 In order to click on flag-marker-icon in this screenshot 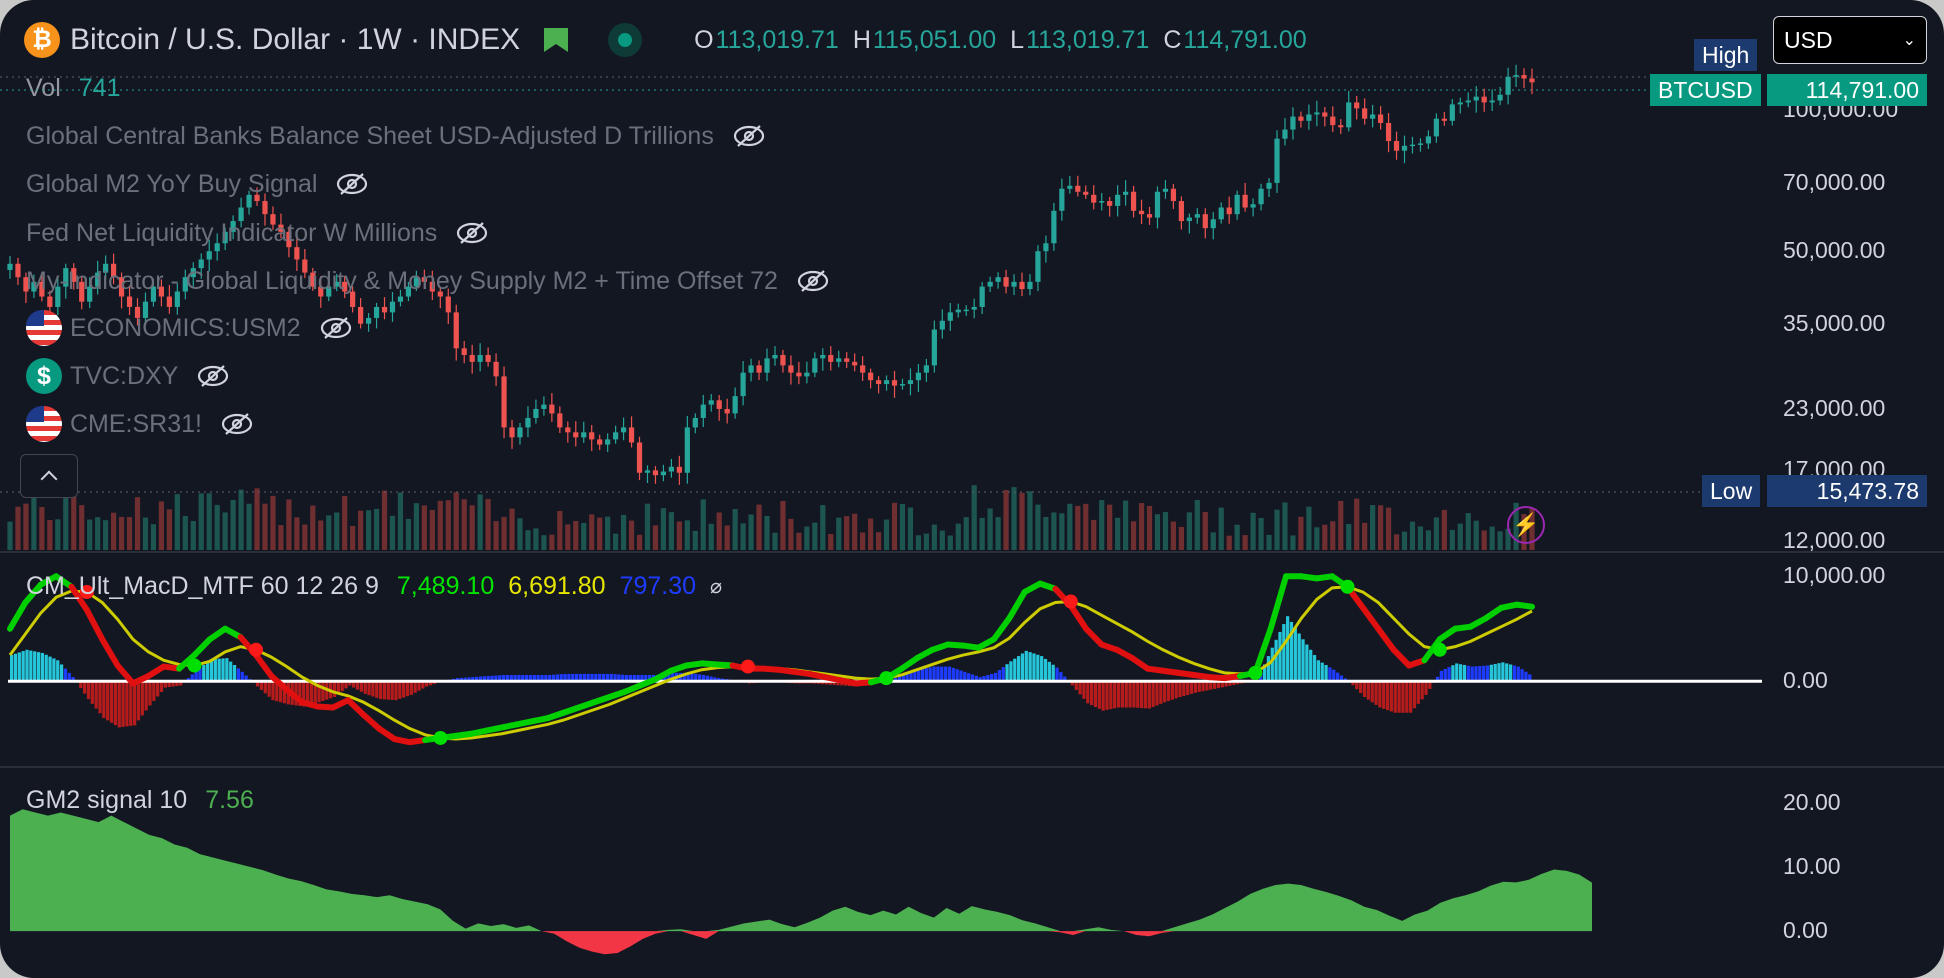, I will do `click(556, 40)`.